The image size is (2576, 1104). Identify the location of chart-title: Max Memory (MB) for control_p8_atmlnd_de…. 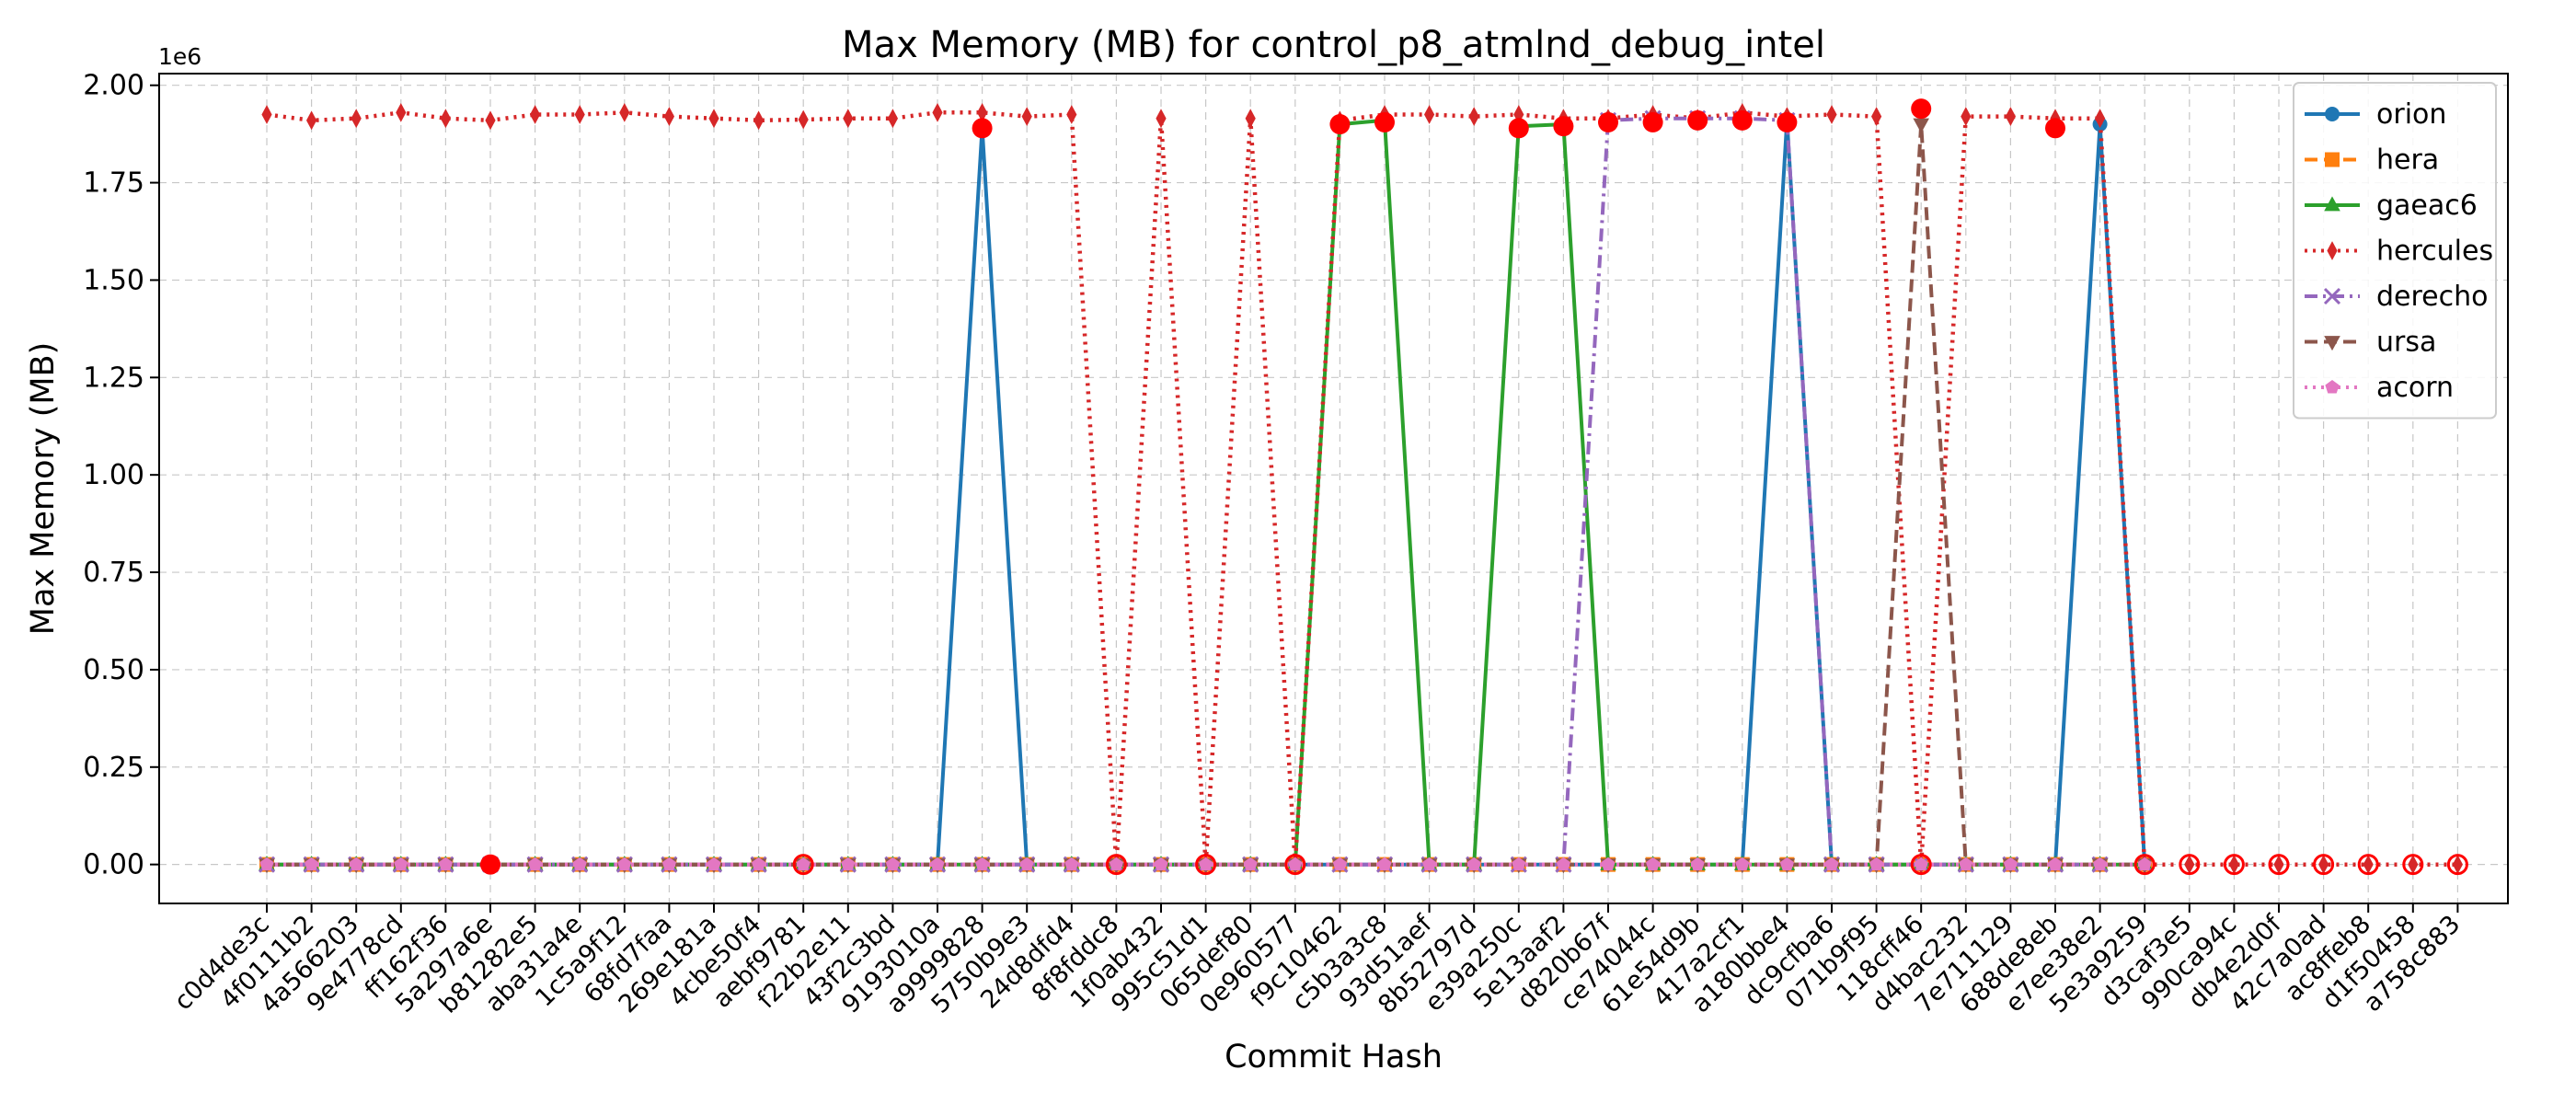
(1333, 45).